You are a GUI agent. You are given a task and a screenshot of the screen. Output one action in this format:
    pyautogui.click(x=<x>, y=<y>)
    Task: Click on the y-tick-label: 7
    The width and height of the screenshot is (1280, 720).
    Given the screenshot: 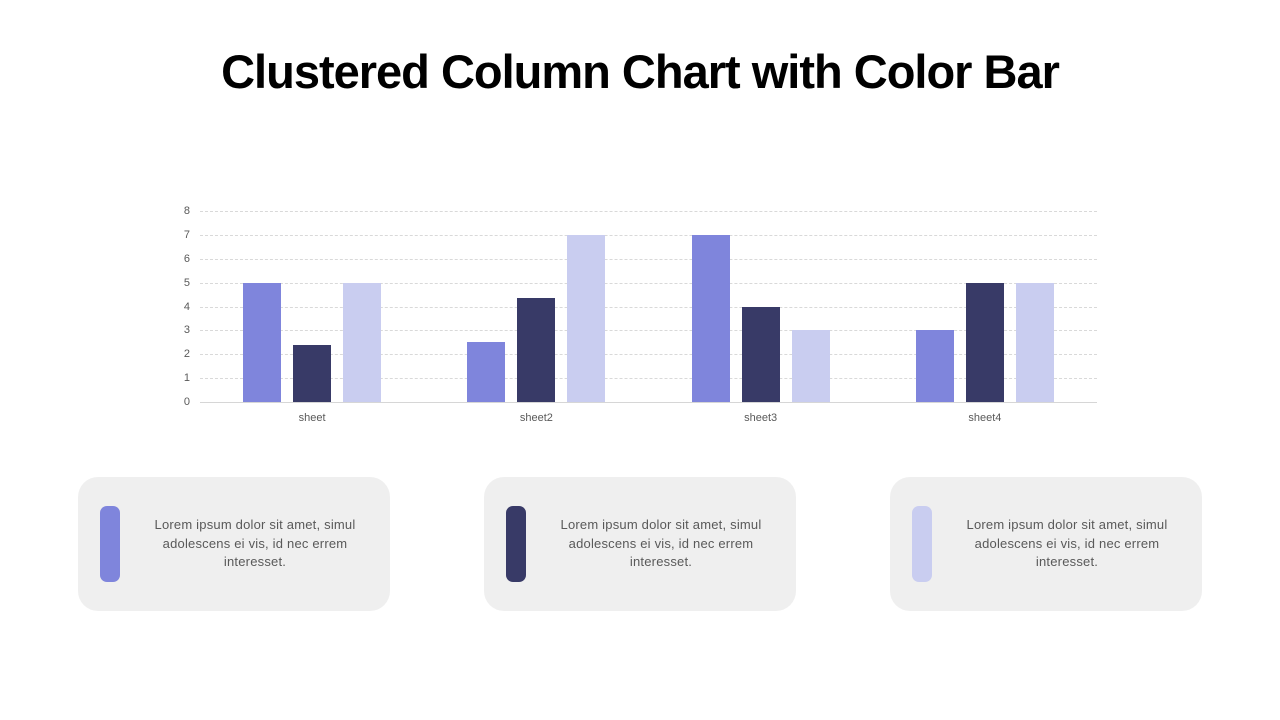 What is the action you would take?
    pyautogui.click(x=186, y=234)
    